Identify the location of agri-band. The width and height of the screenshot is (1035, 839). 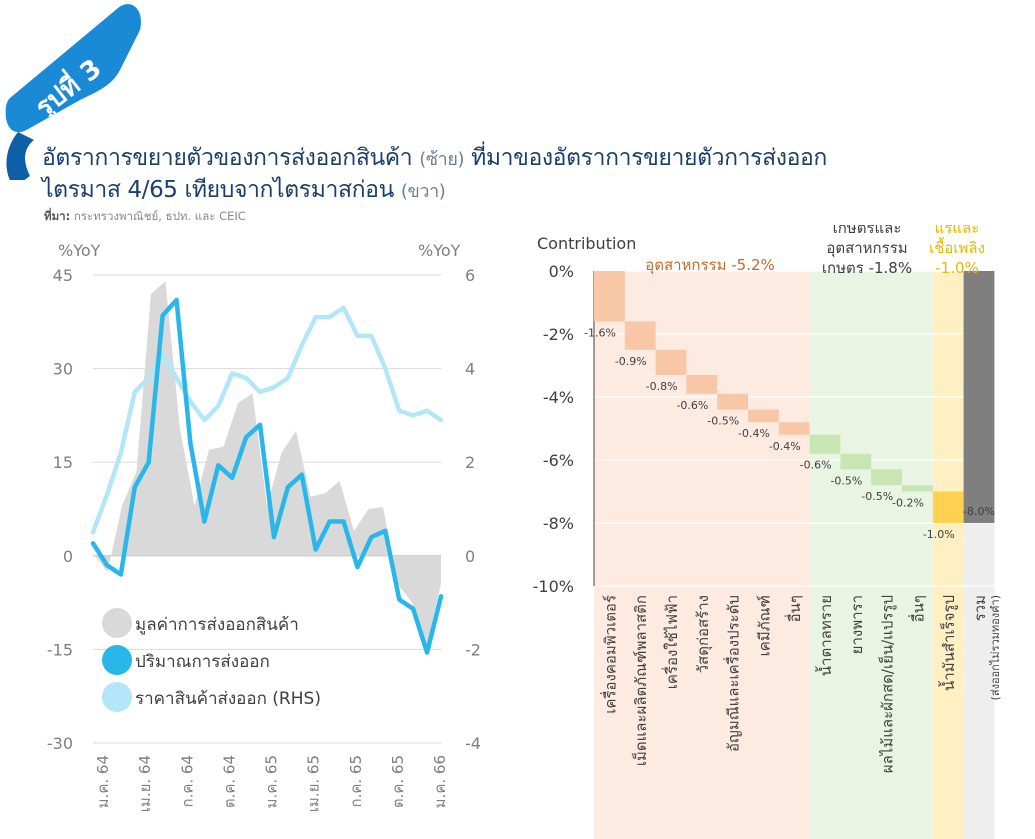
(871, 555).